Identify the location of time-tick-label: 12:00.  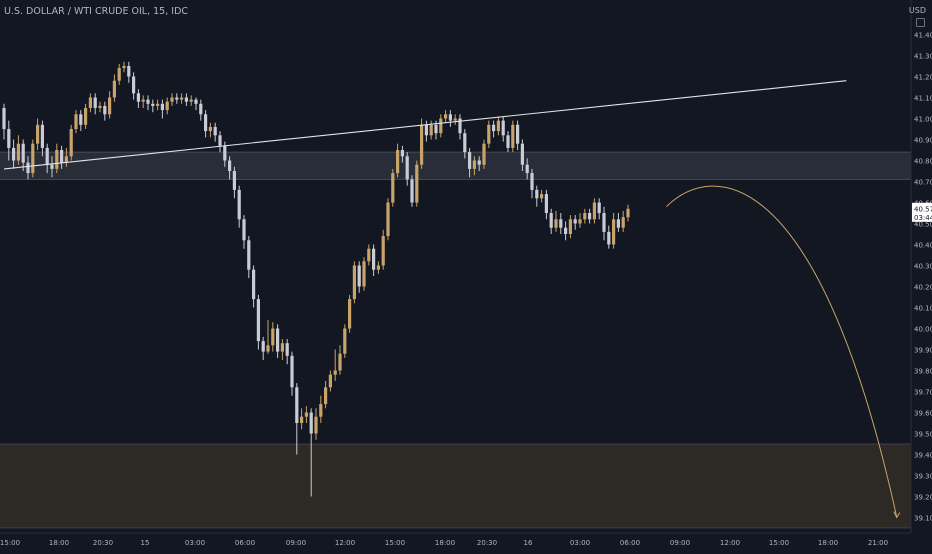
(730, 543).